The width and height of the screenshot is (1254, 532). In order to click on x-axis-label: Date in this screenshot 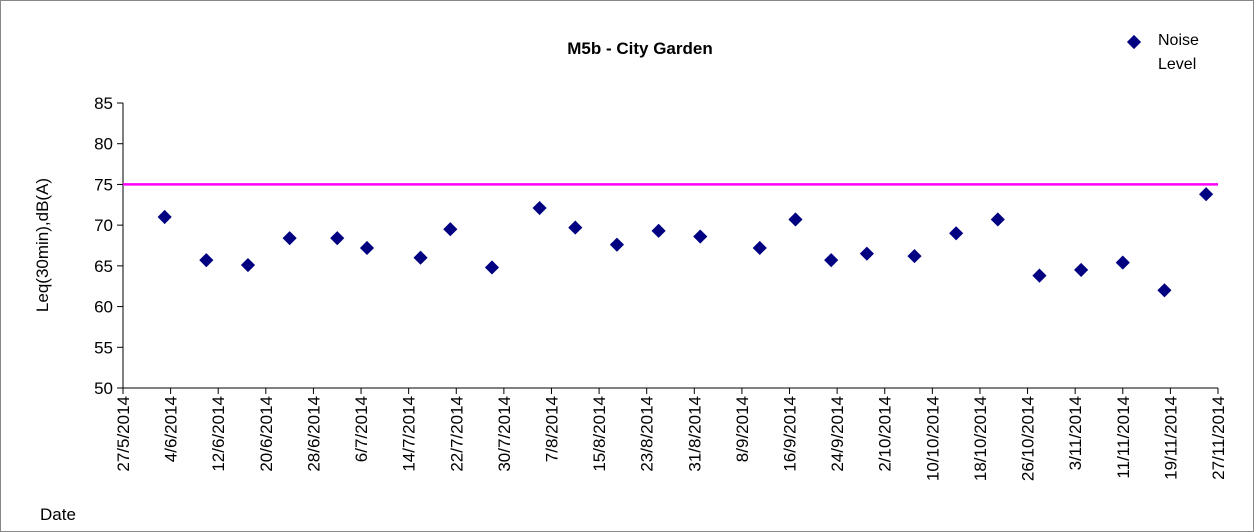, I will do `click(58, 514)`.